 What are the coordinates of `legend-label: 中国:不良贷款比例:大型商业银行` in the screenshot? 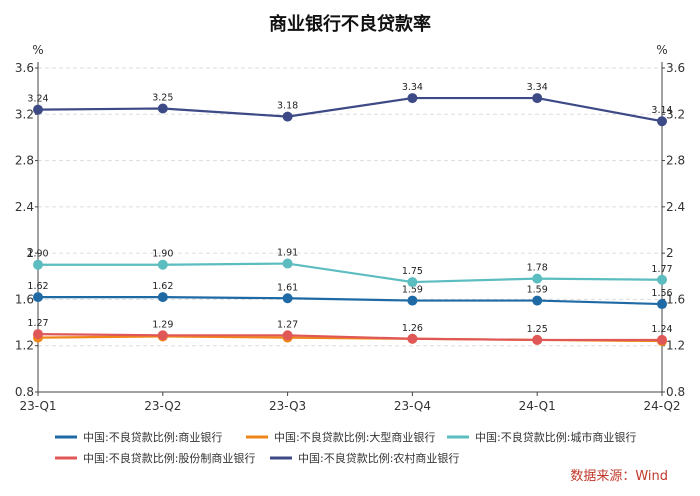 It's located at (354, 437).